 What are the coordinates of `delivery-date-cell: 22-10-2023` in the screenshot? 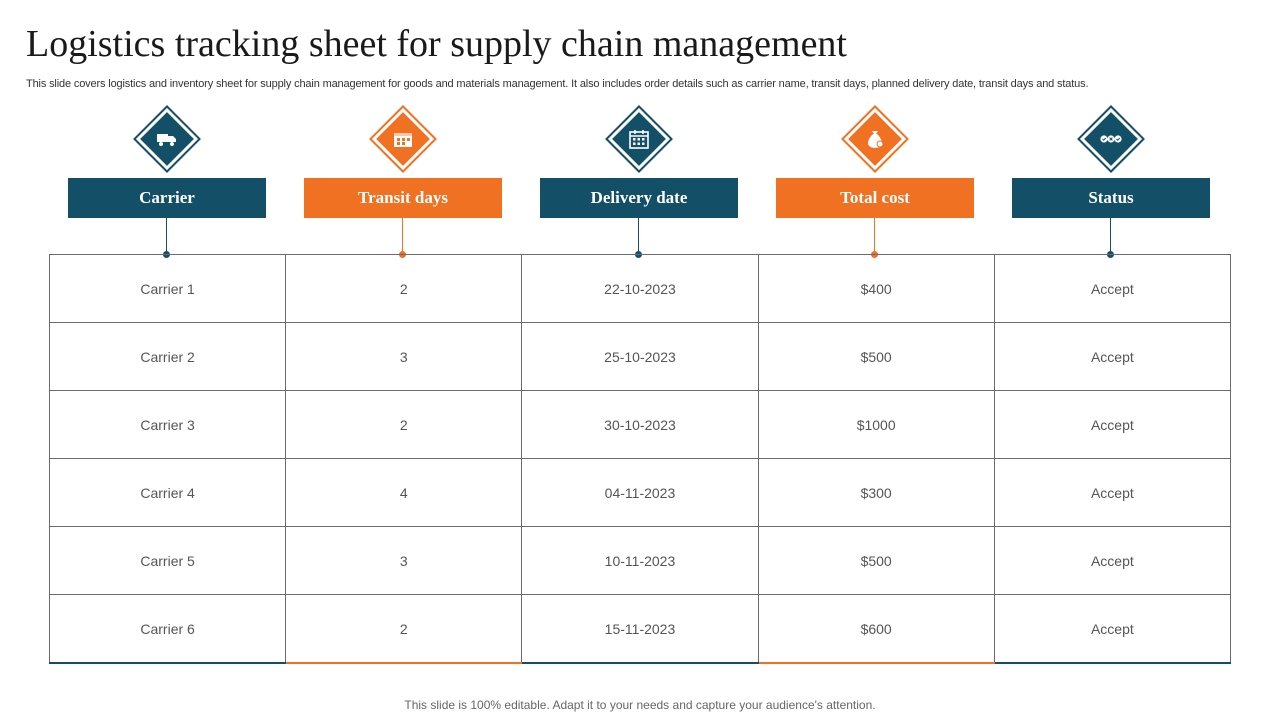 It's located at (640, 288).